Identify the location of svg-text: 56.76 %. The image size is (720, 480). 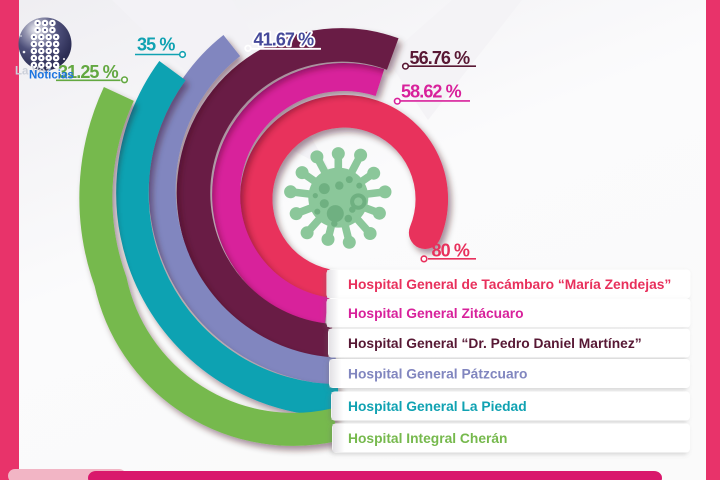
(440, 58).